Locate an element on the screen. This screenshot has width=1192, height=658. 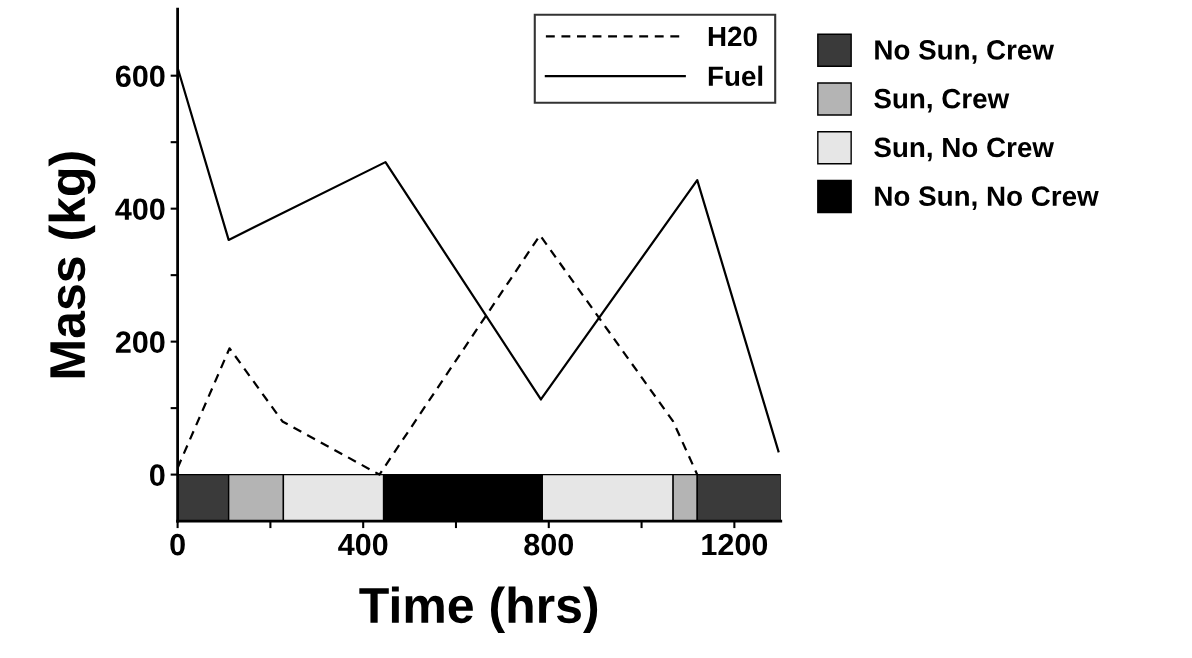
x-tick-label: 800 is located at coordinates (549, 544).